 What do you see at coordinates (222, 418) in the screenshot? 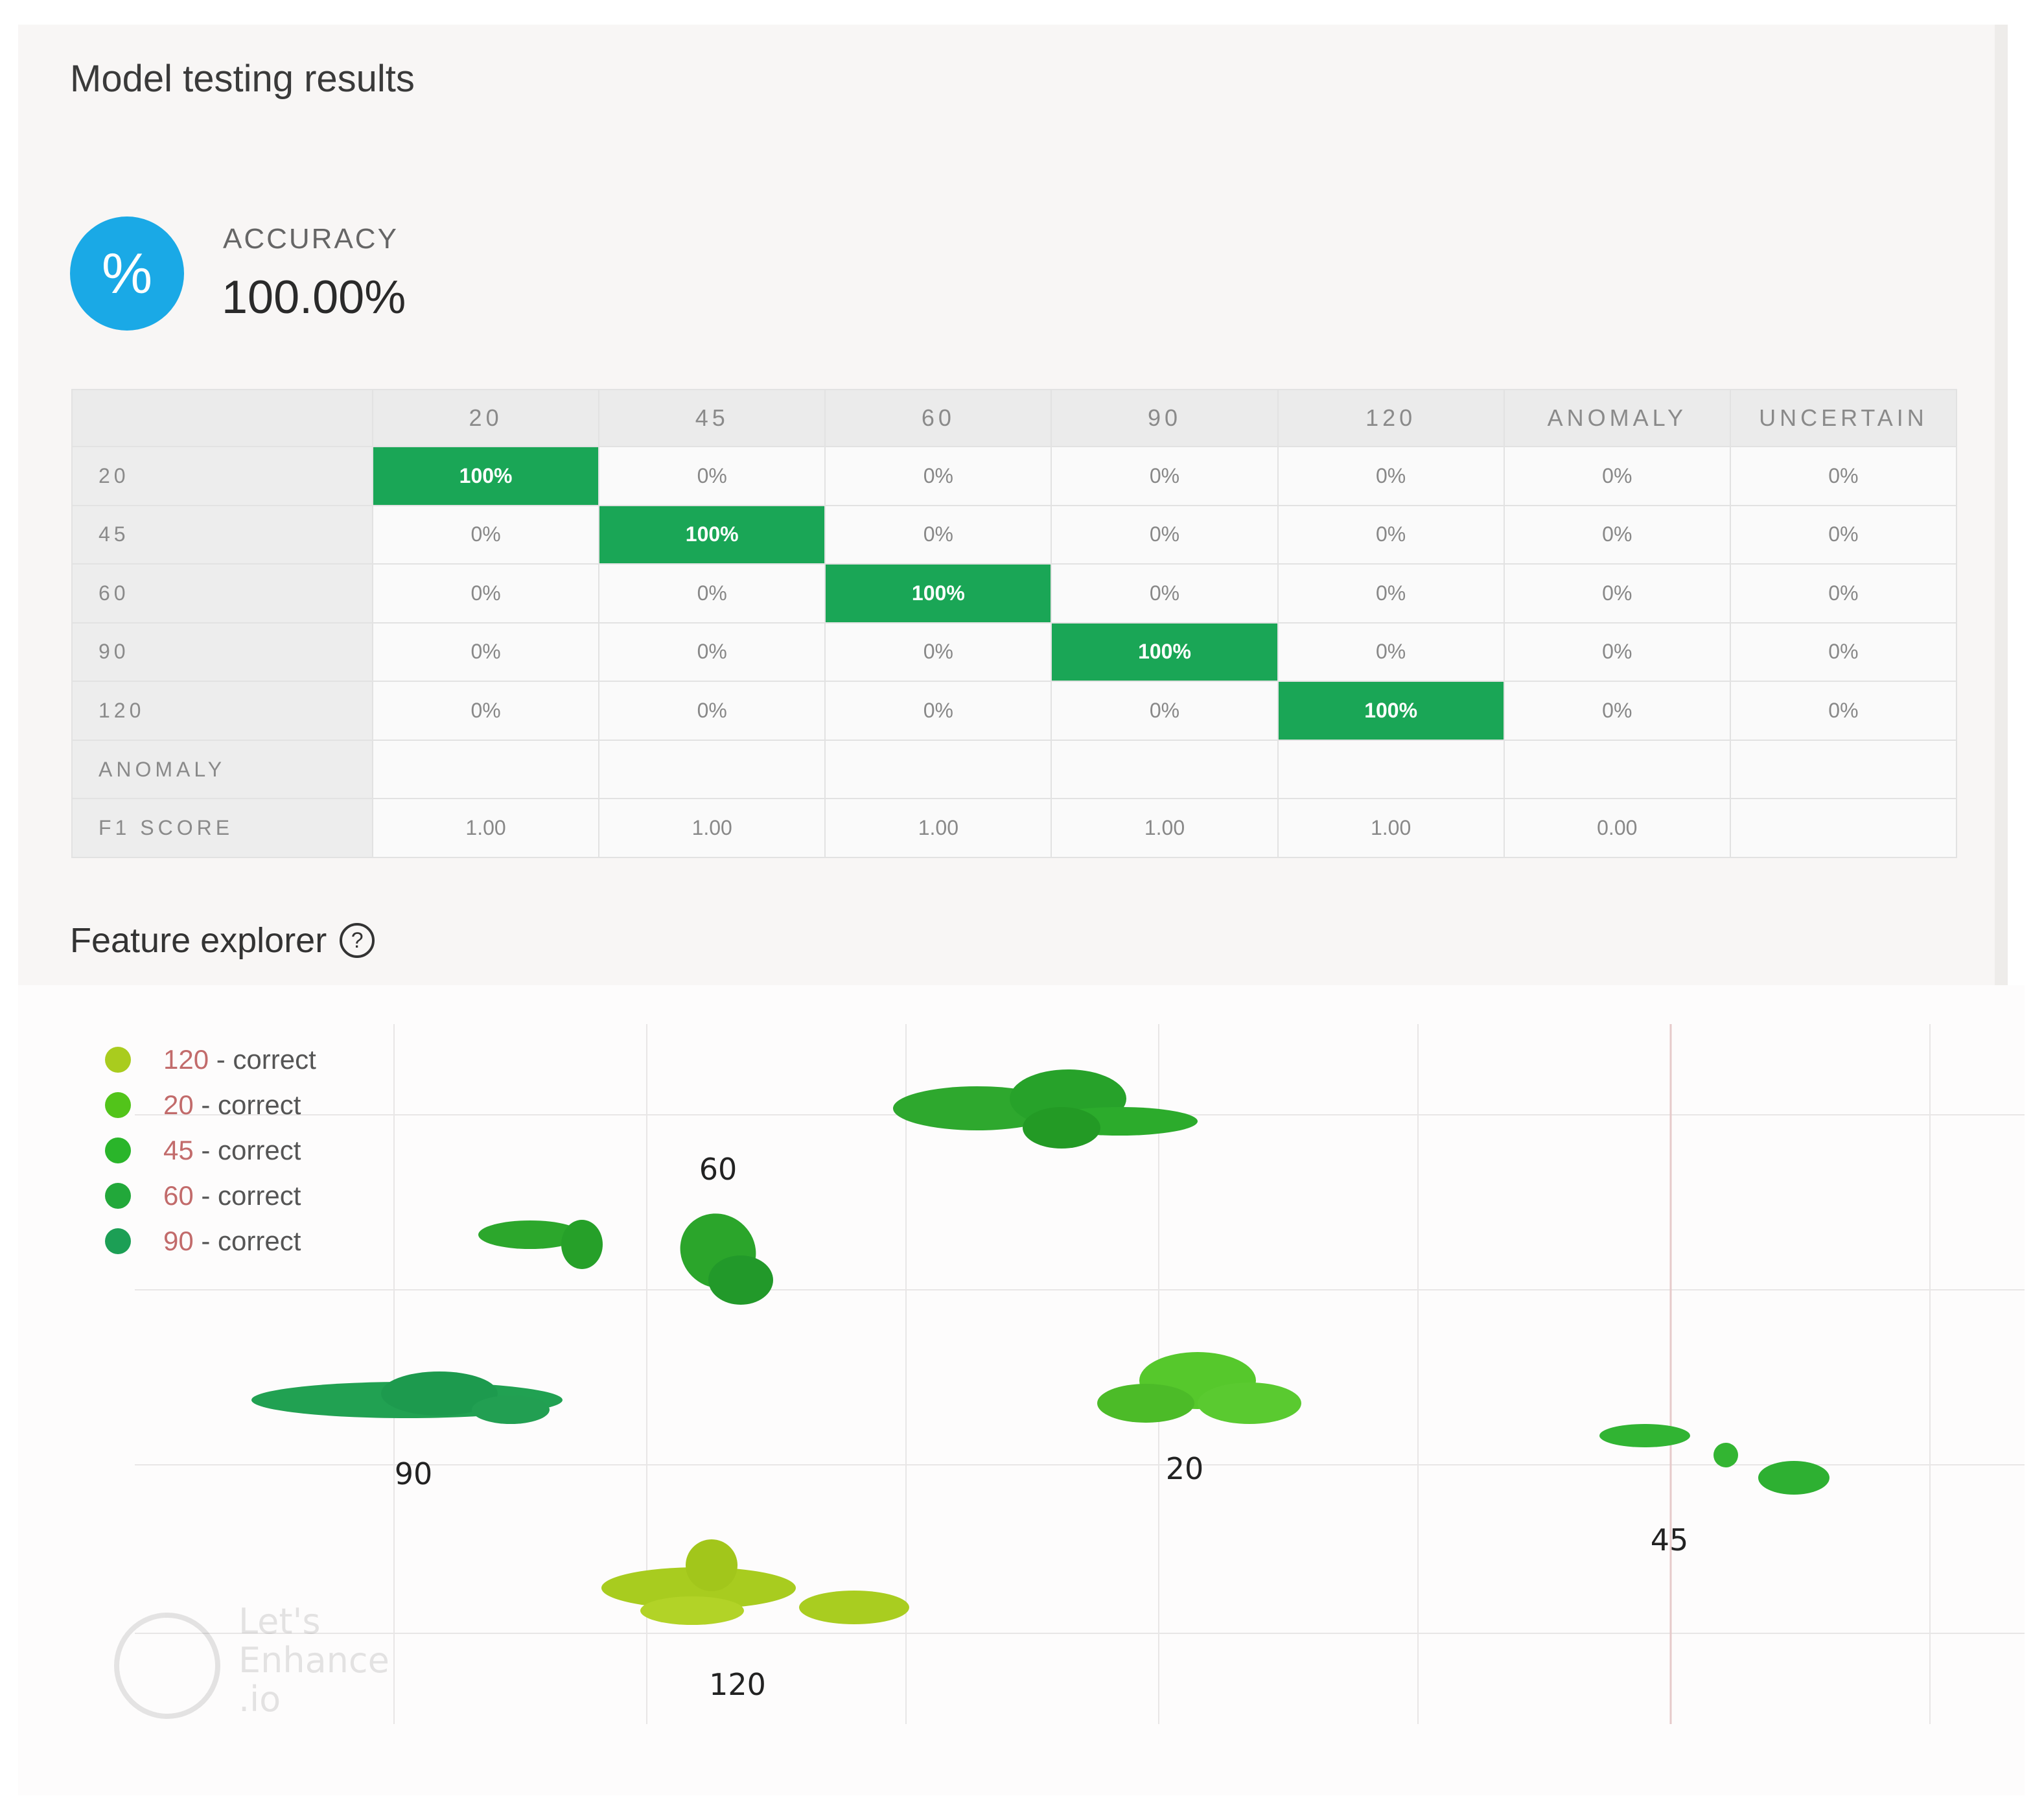
I see `matrix-corner-cell` at bounding box center [222, 418].